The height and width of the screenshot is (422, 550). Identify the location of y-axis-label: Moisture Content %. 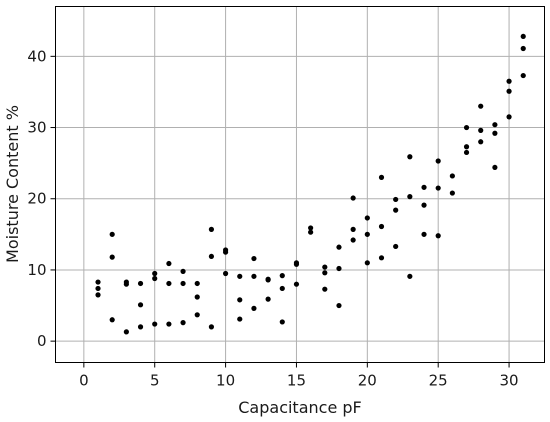
(12, 184).